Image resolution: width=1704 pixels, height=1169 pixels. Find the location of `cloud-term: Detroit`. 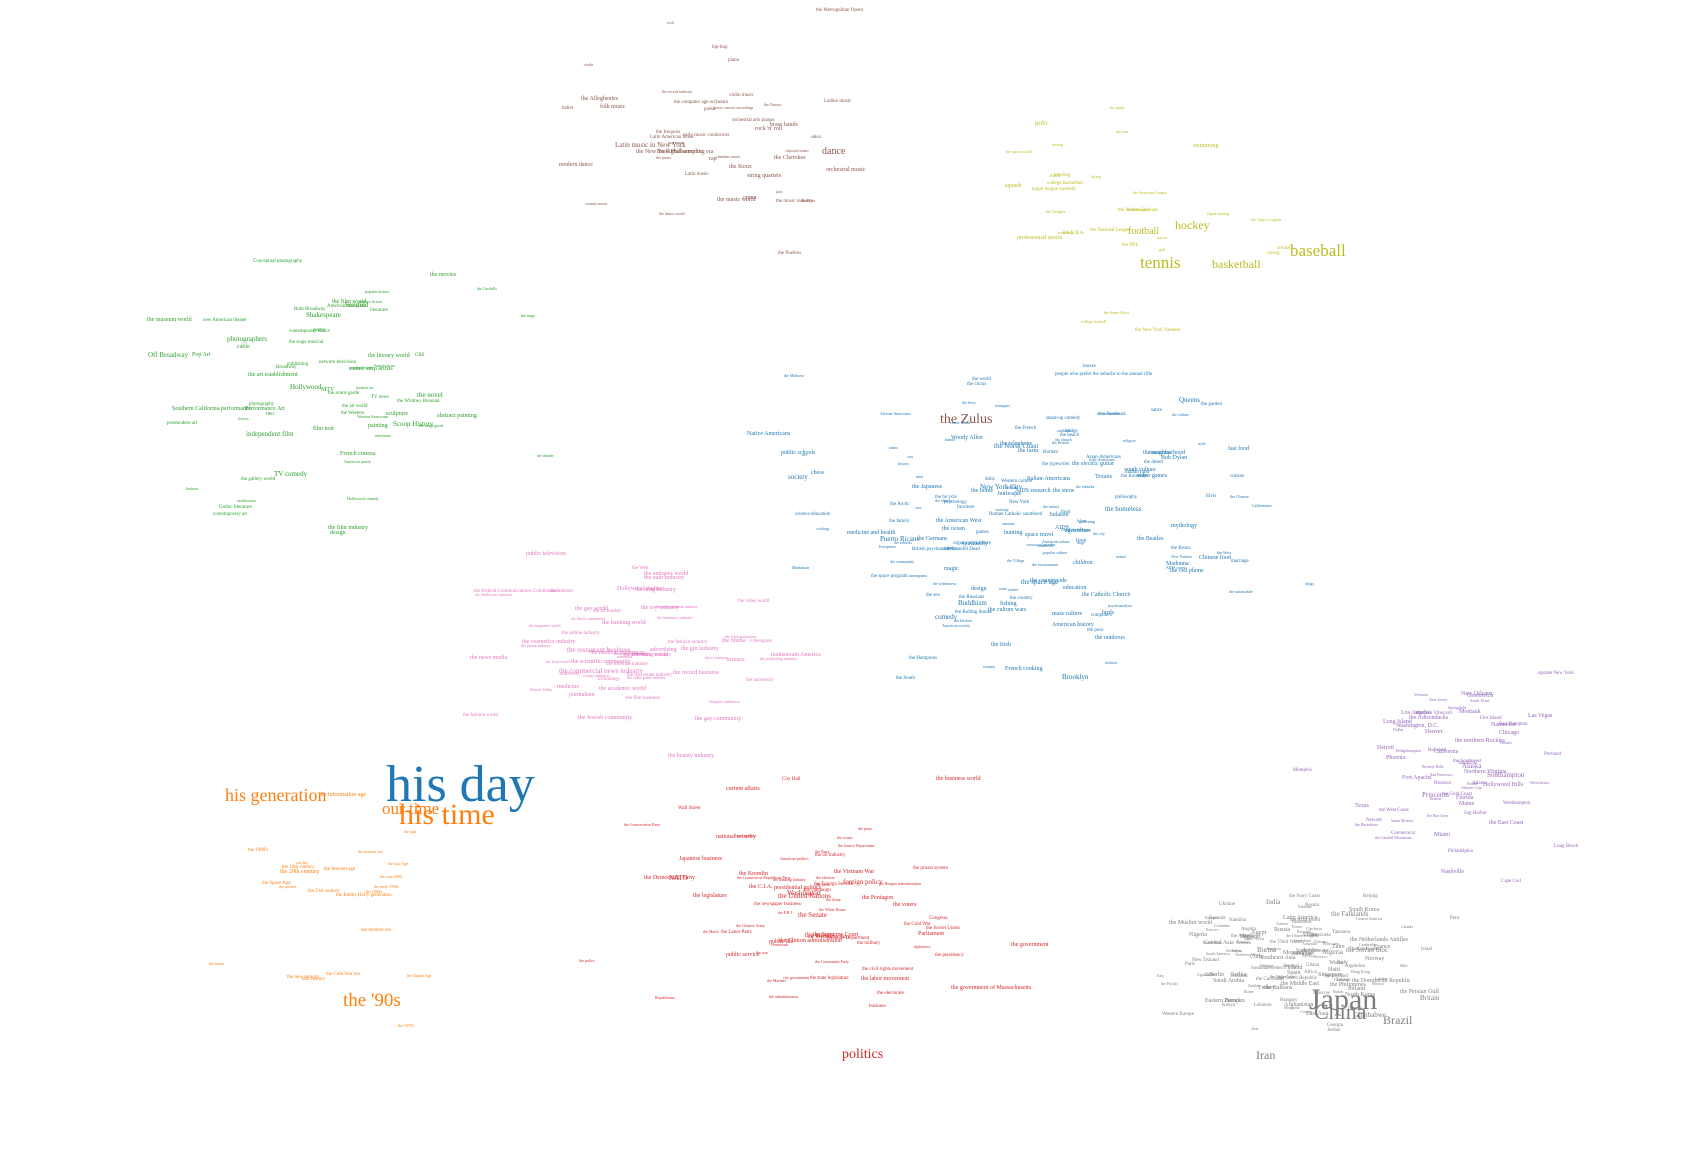

cloud-term: Detroit is located at coordinates (1385, 748).